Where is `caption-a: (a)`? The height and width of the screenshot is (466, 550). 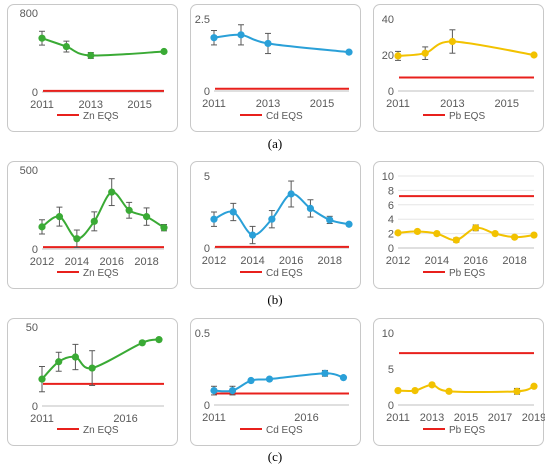
caption-a: (a) is located at coordinates (275, 143).